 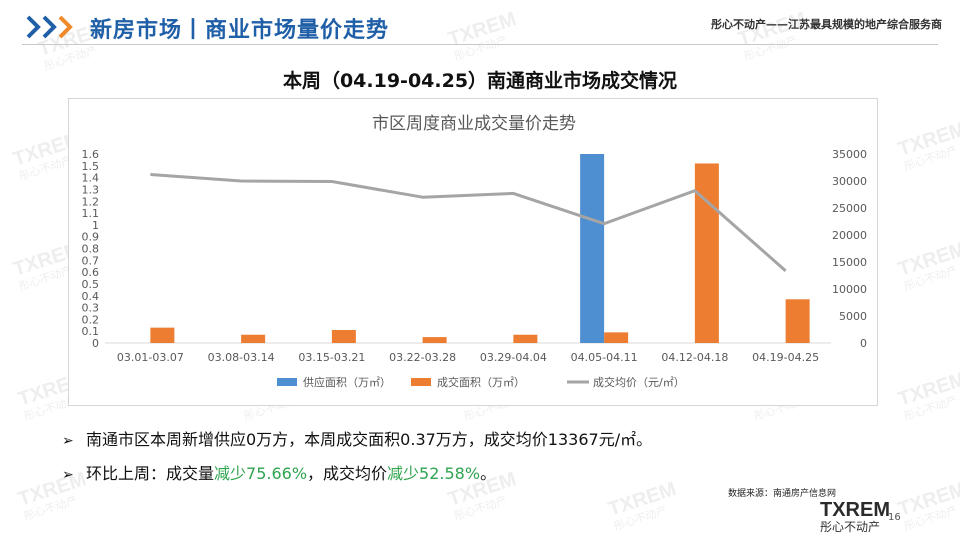 What do you see at coordinates (347, 382) in the screenshot?
I see `legend-label: 供应面积（万㎡）` at bounding box center [347, 382].